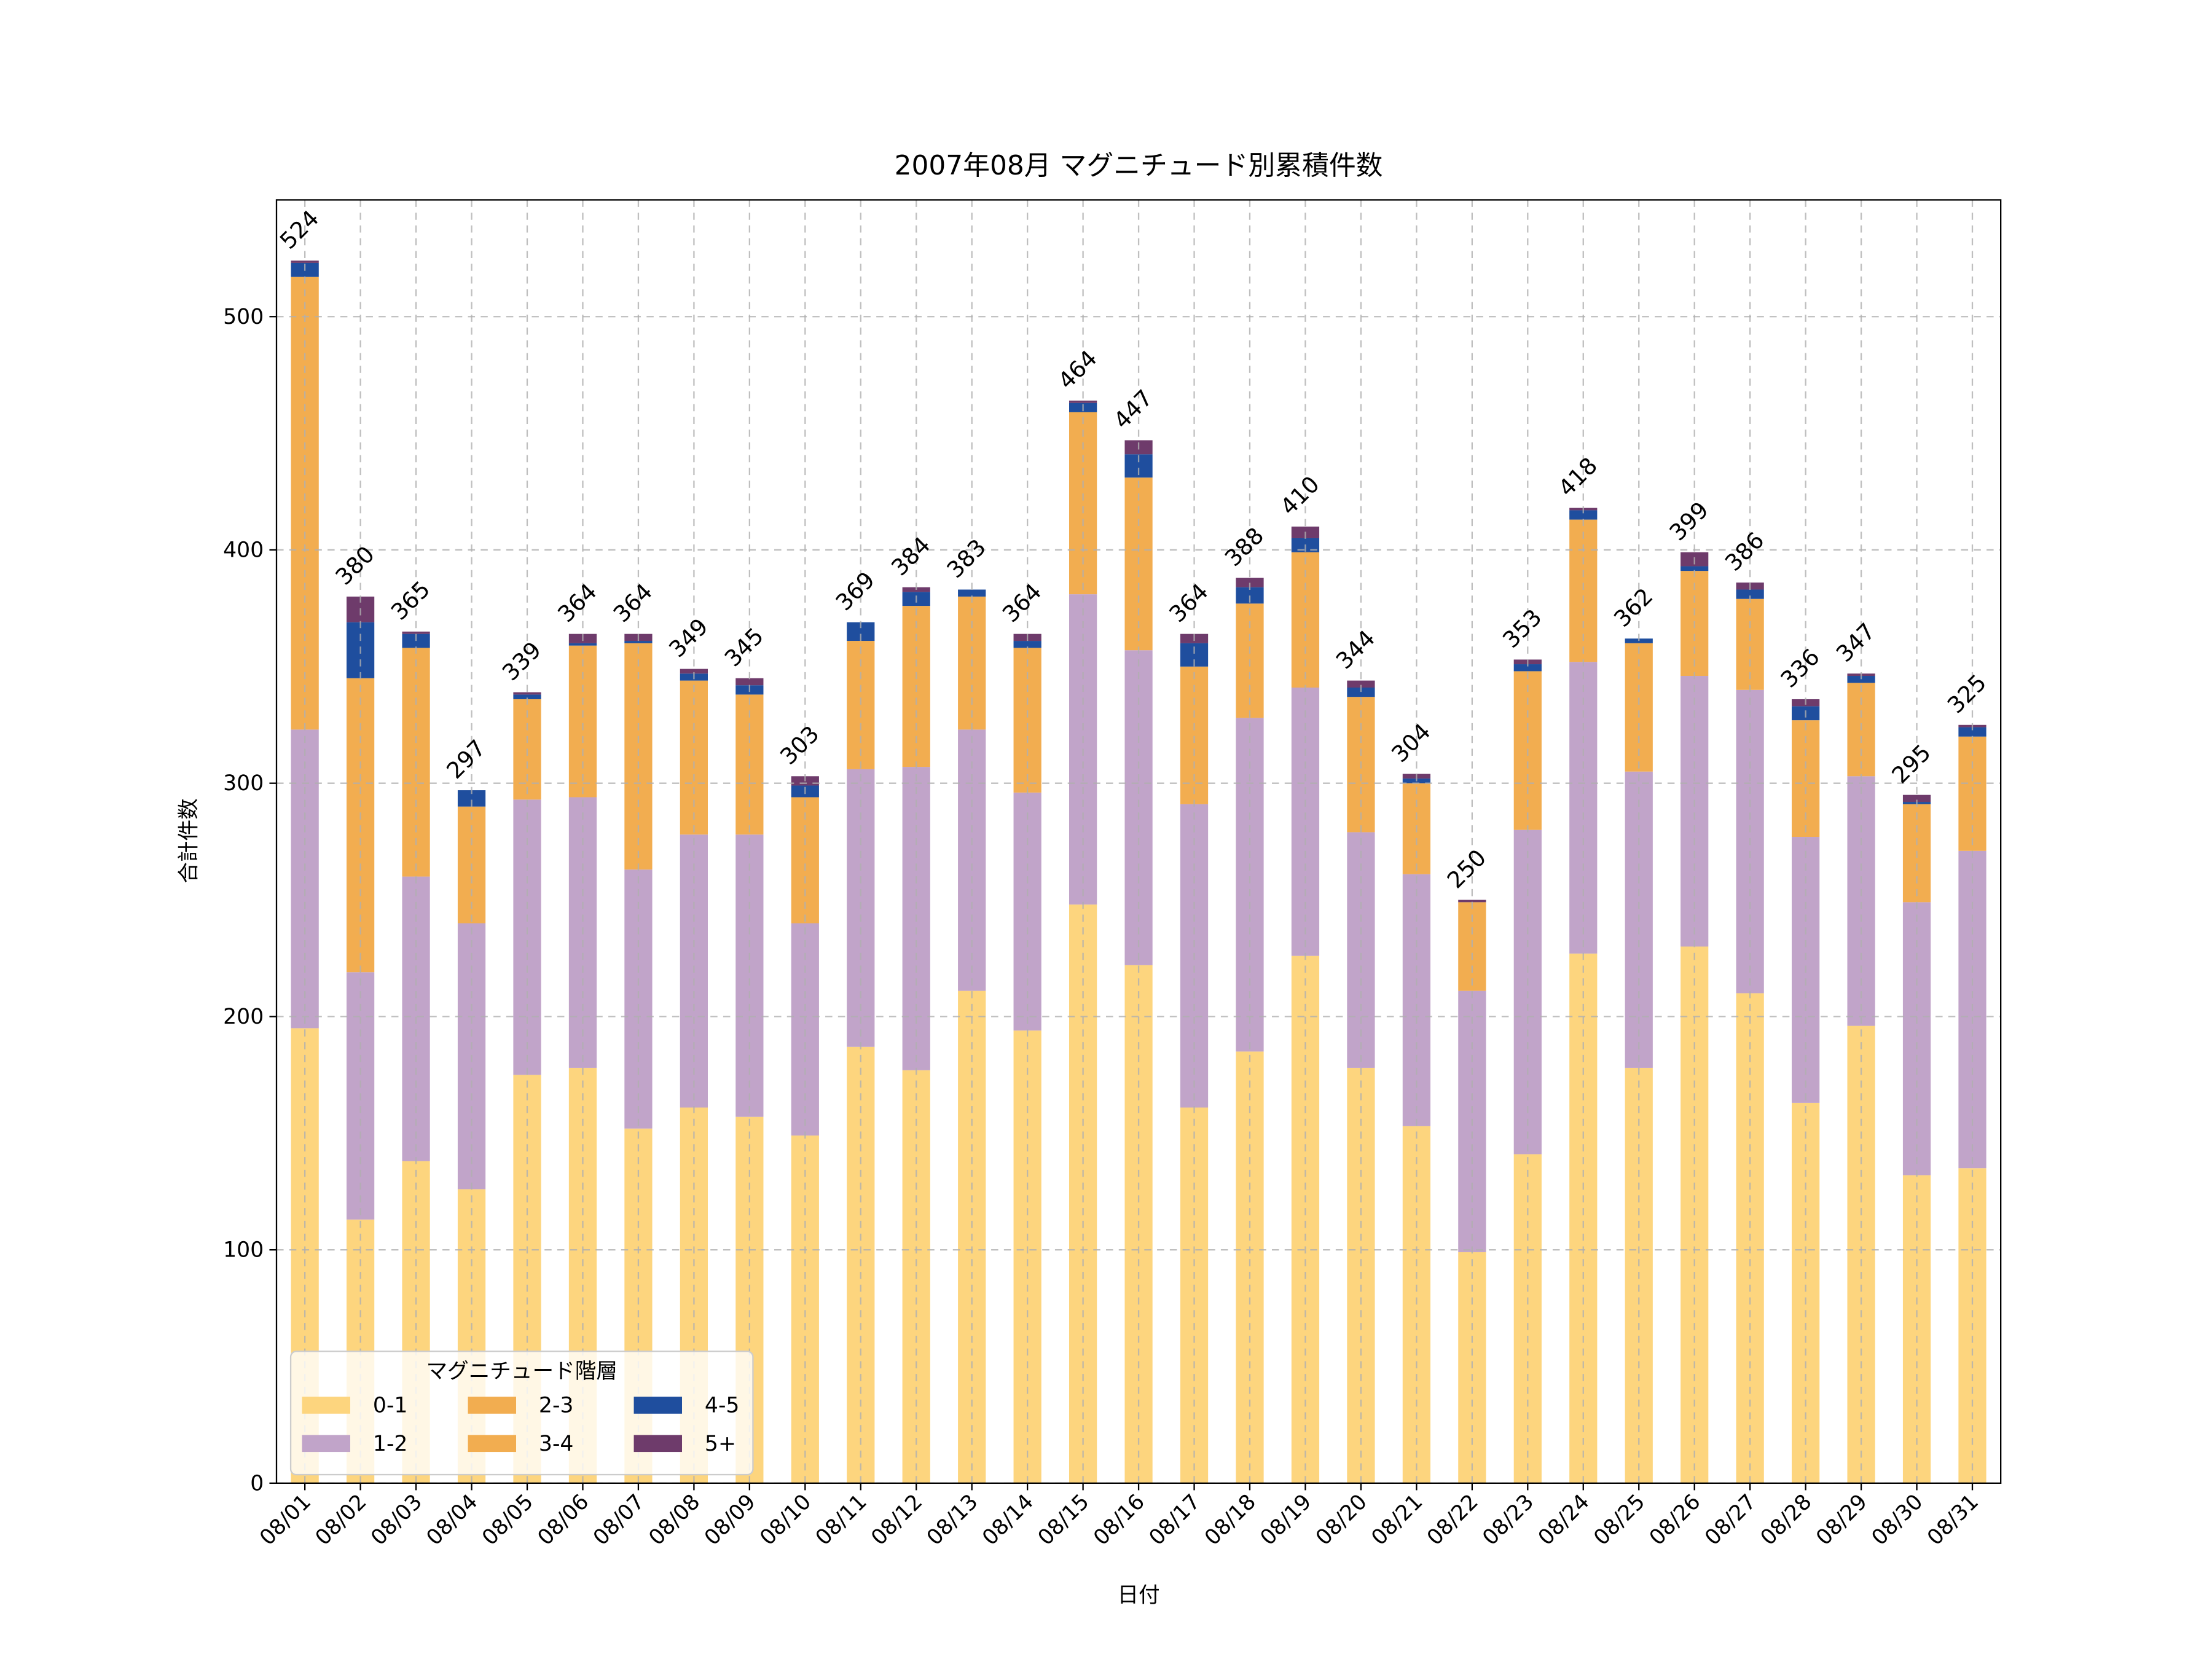  I want to click on y-tick-label: 400, so click(243, 550).